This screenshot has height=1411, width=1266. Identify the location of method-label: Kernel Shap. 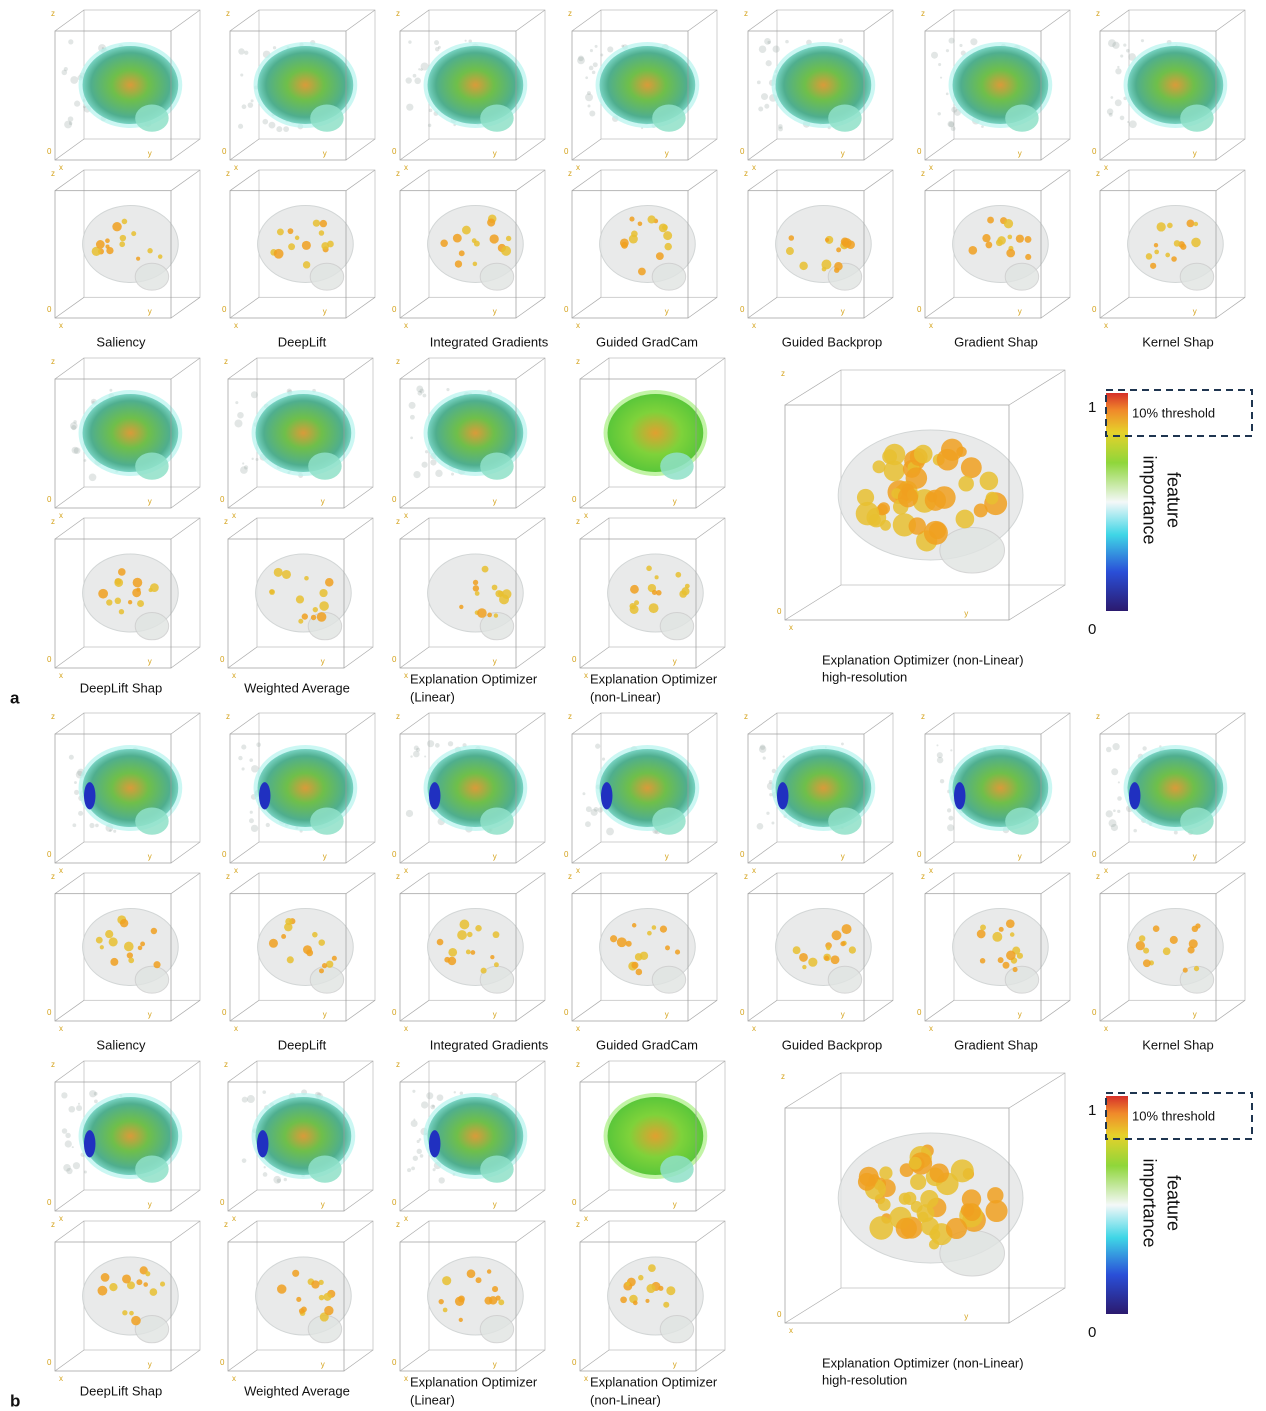
(1178, 341).